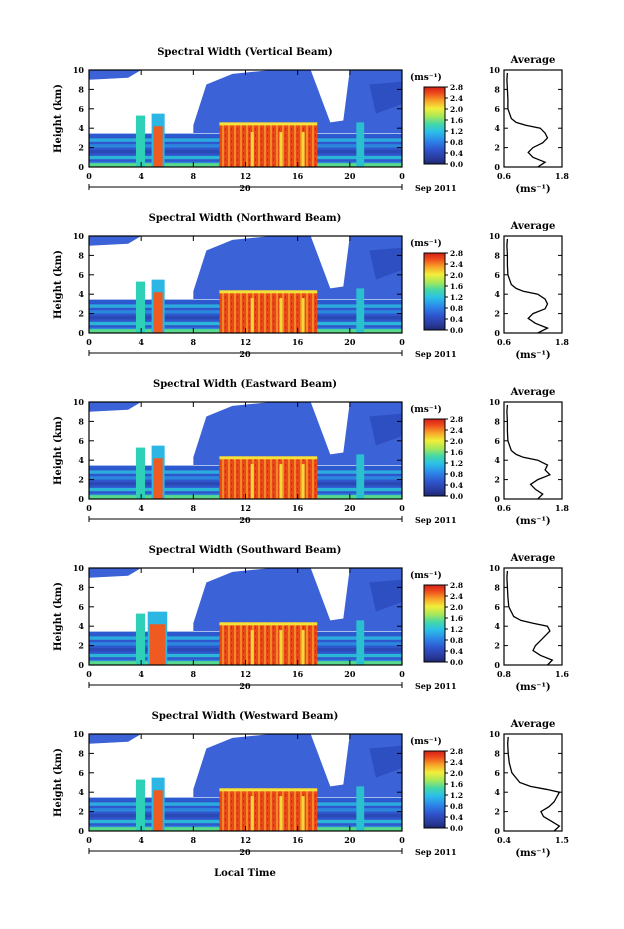 Image resolution: width=624 pixels, height=929 pixels. Describe the element at coordinates (298, 674) in the screenshot. I see `x-tick-label: 16` at that location.